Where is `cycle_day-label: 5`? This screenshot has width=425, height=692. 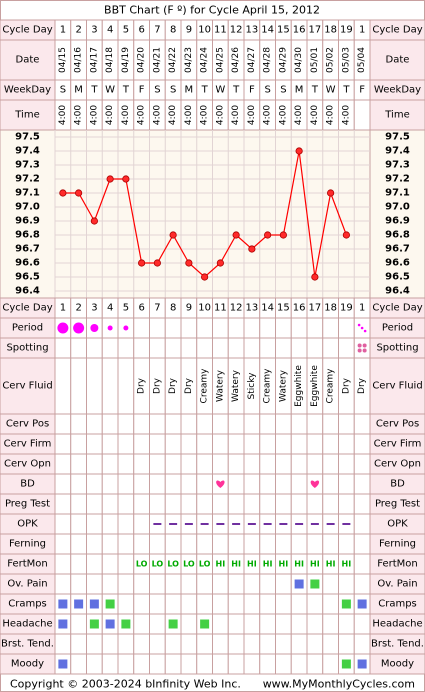 cycle_day-label: 5 is located at coordinates (126, 30).